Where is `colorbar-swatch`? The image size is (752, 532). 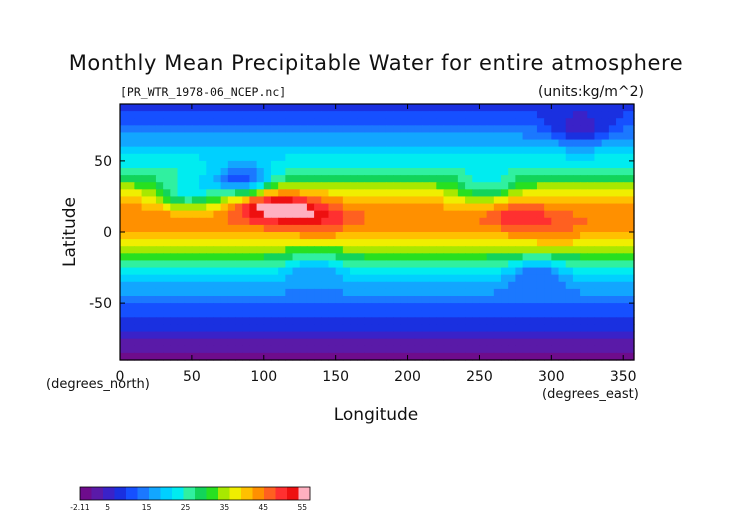 colorbar-swatch is located at coordinates (109, 493).